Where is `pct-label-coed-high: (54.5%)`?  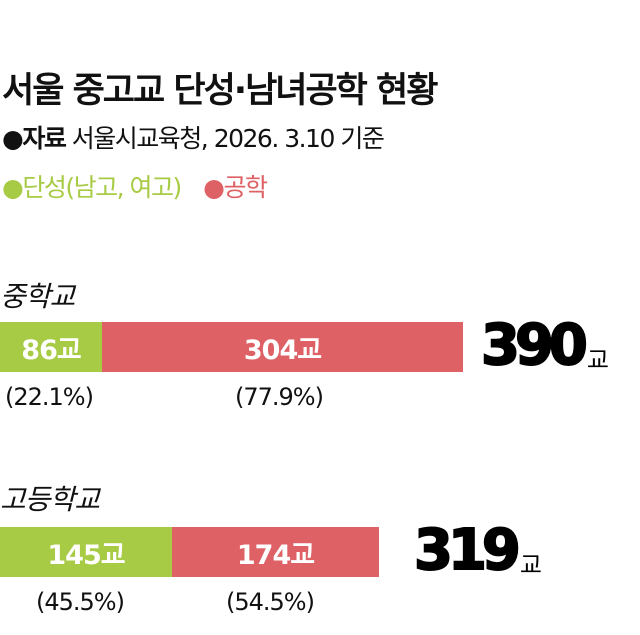
pct-label-coed-high: (54.5%) is located at coordinates (270, 602).